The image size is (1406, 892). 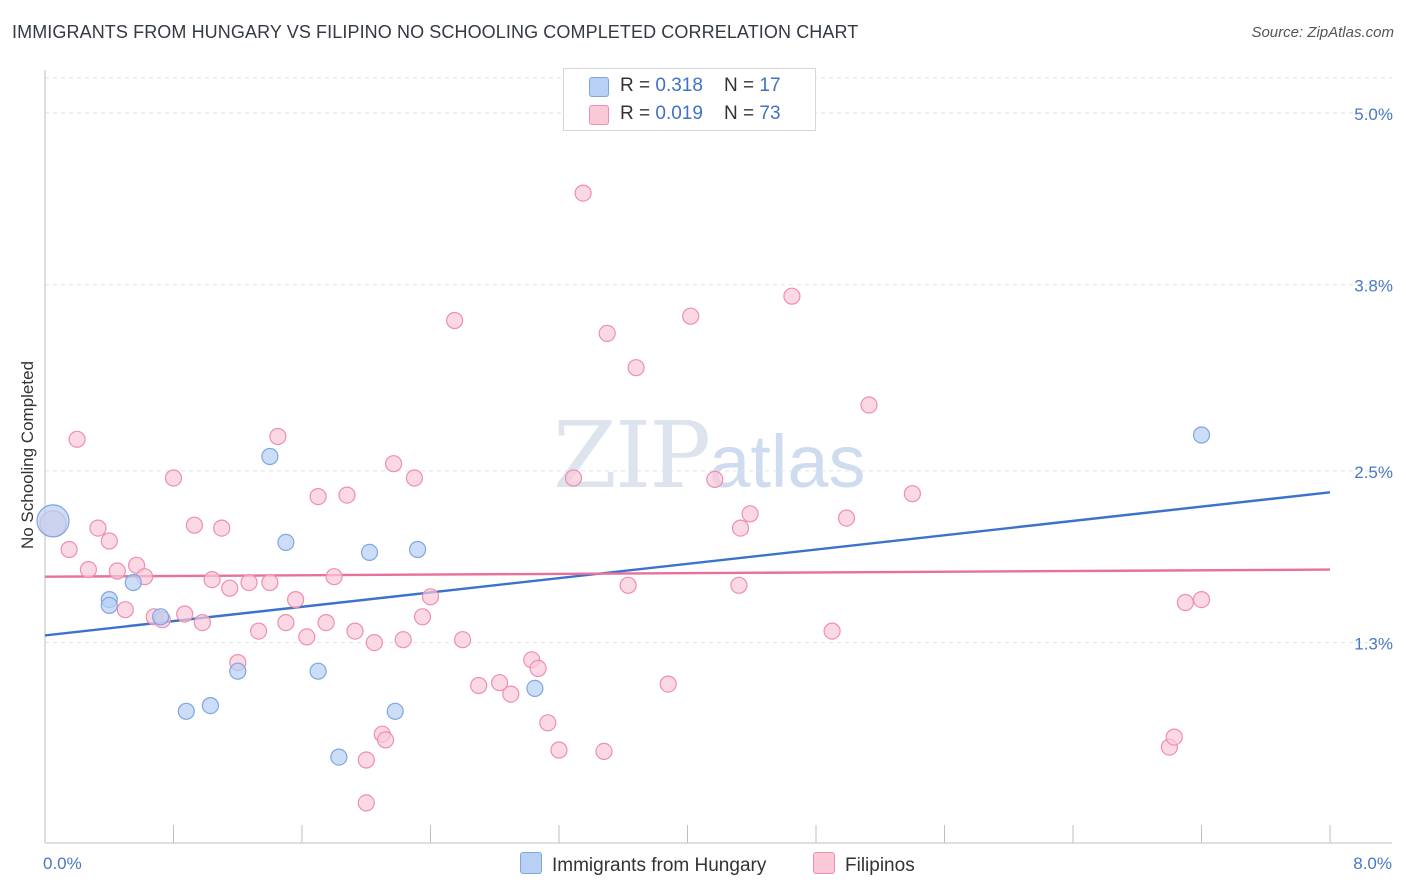 What do you see at coordinates (1372, 863) in the screenshot?
I see `x-tick-label: 8.0%` at bounding box center [1372, 863].